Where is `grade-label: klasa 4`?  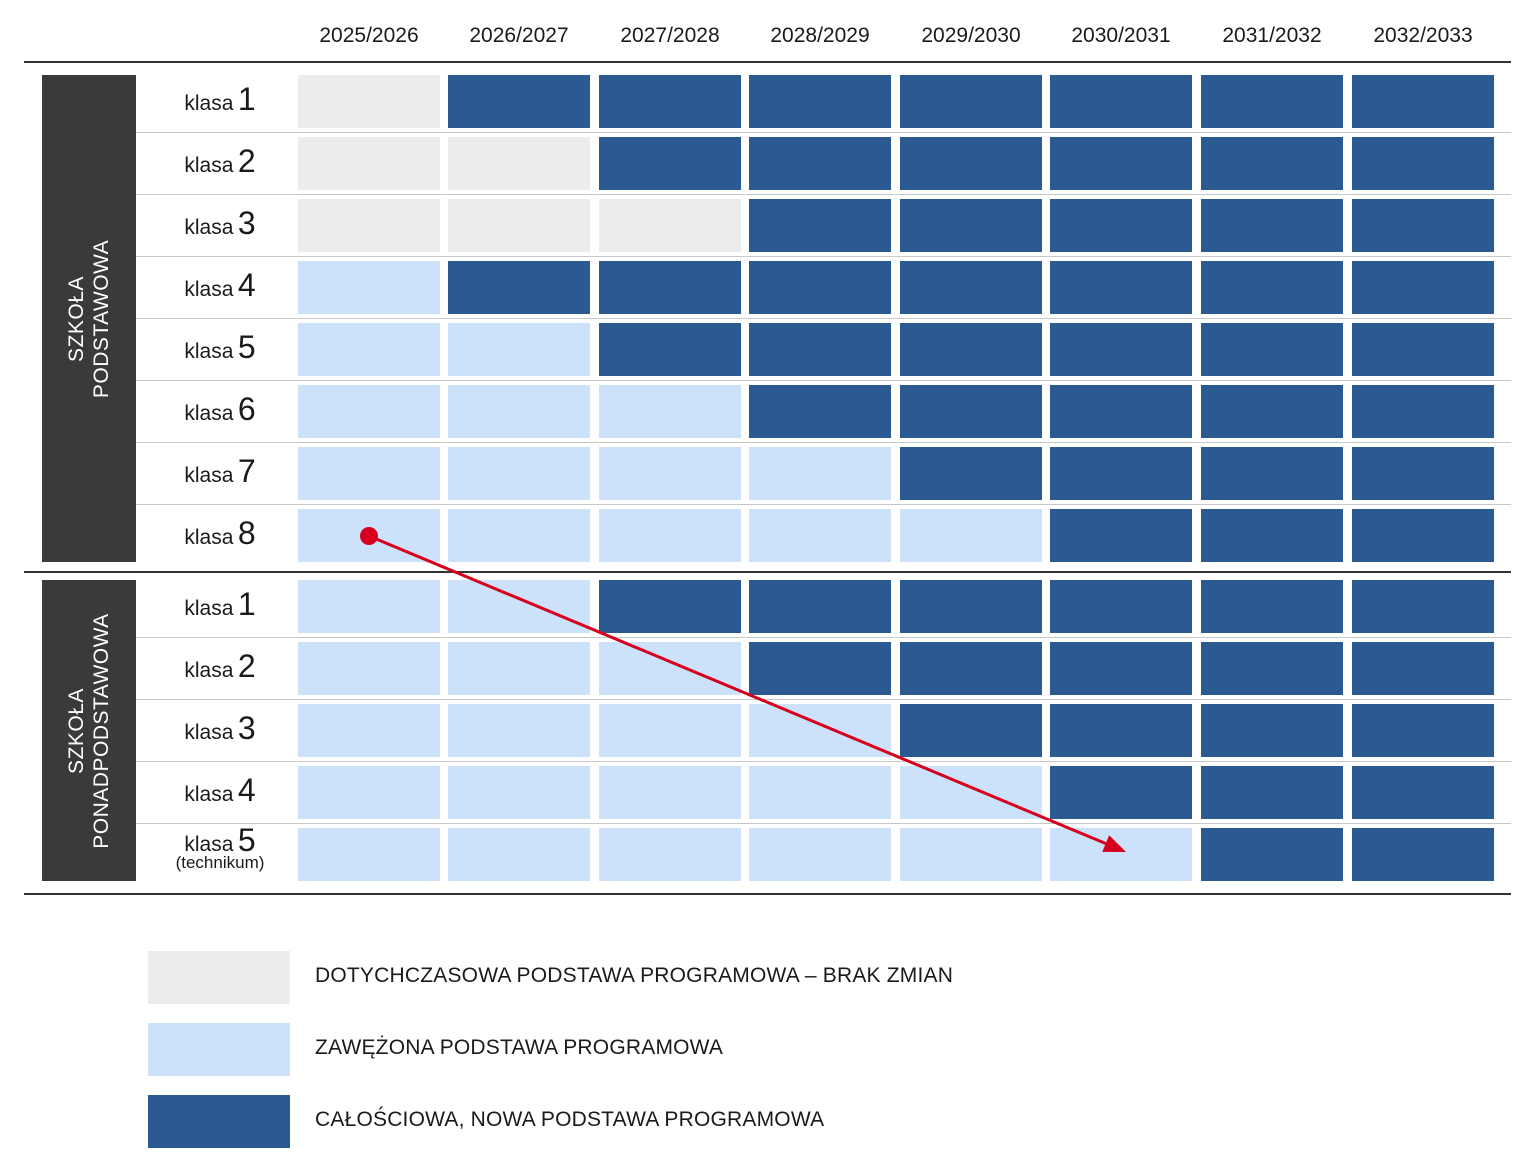 grade-label: klasa 4 is located at coordinates (220, 285).